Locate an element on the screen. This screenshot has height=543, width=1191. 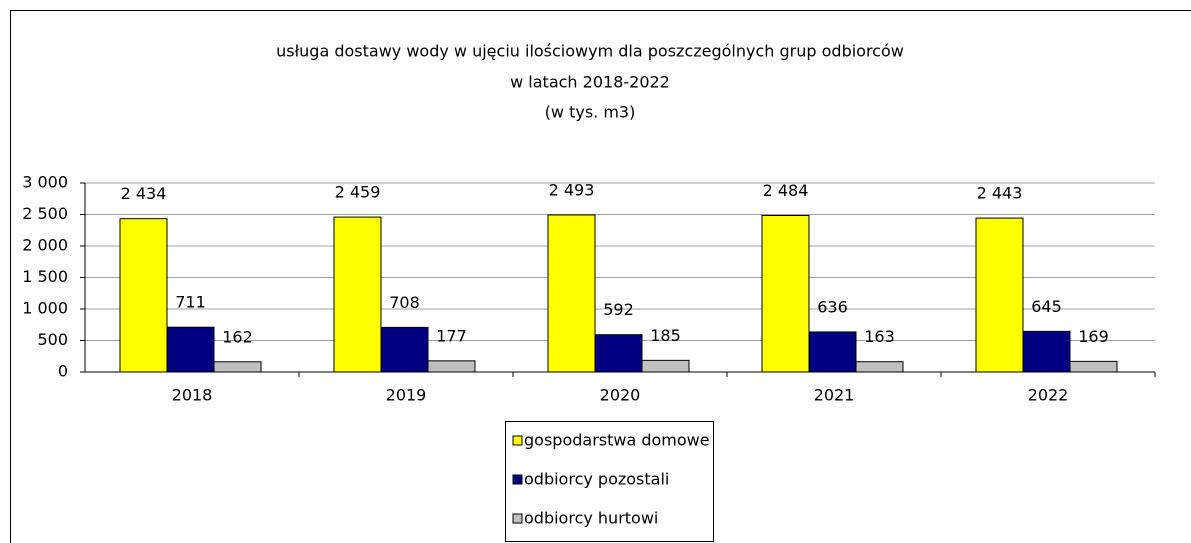
data-label: 163 is located at coordinates (879, 336).